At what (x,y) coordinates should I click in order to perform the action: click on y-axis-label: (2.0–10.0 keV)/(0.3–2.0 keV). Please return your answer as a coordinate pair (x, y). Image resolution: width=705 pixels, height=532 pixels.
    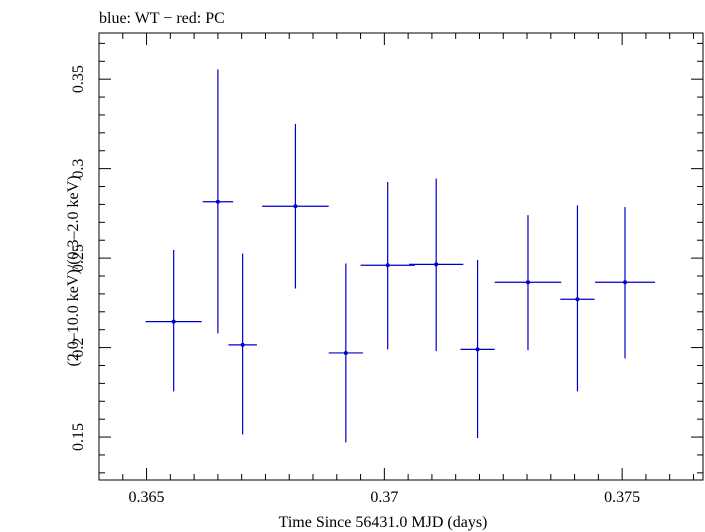
    Looking at the image, I should click on (73, 270).